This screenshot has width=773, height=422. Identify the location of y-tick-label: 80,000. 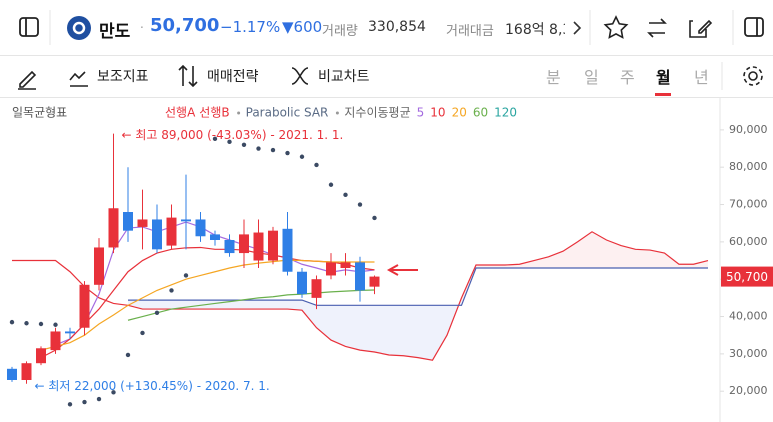
(748, 166).